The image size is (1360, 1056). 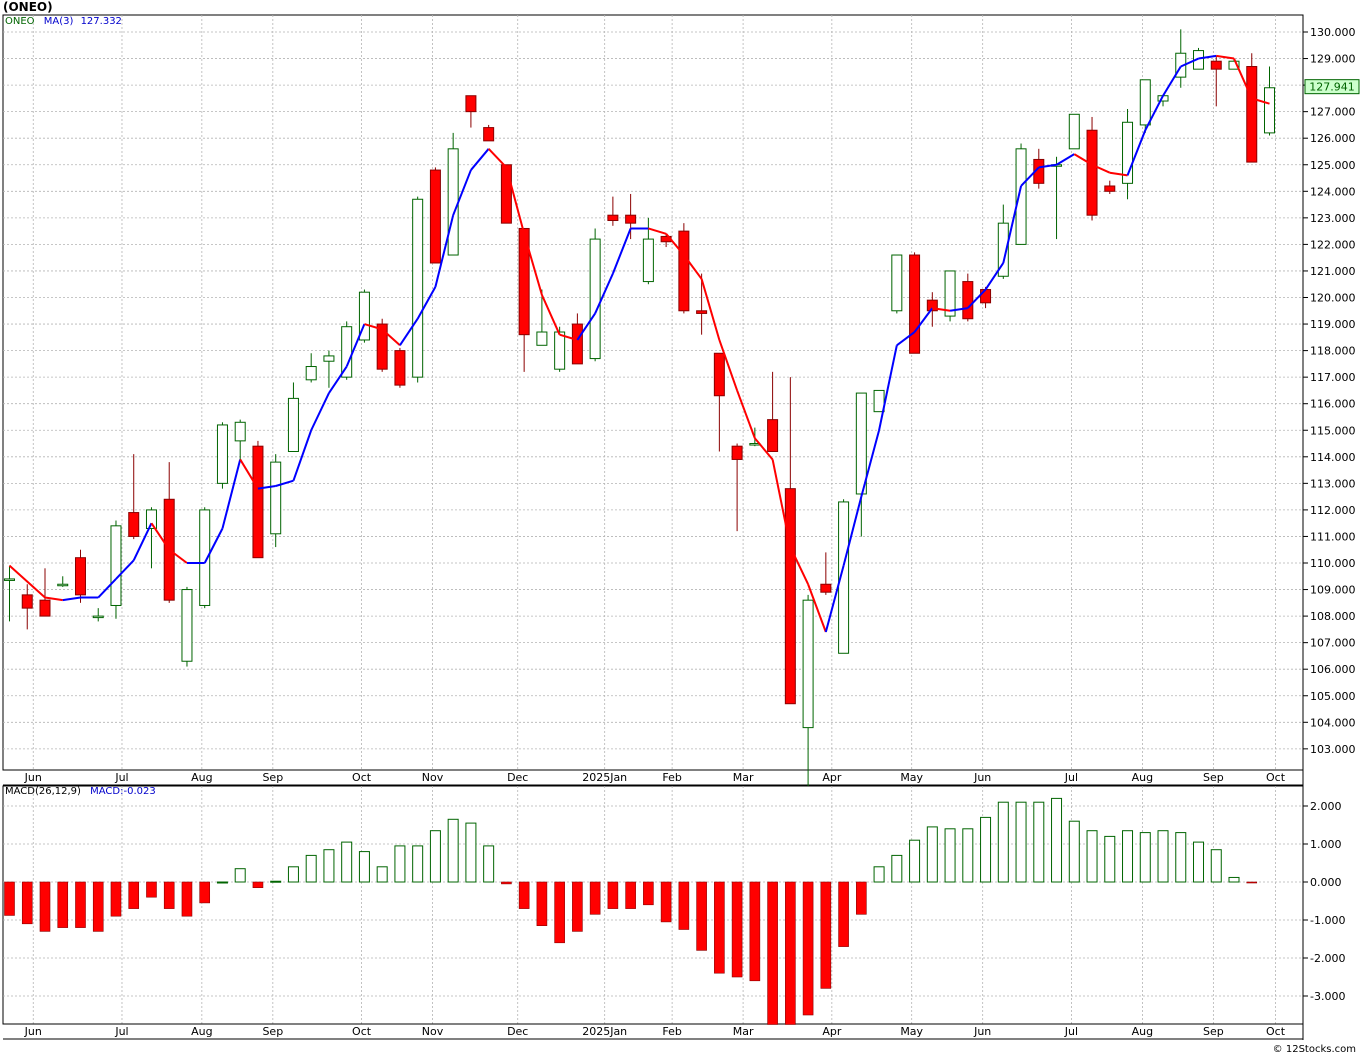 I want to click on last-price-label: 127.941, so click(x=1332, y=87).